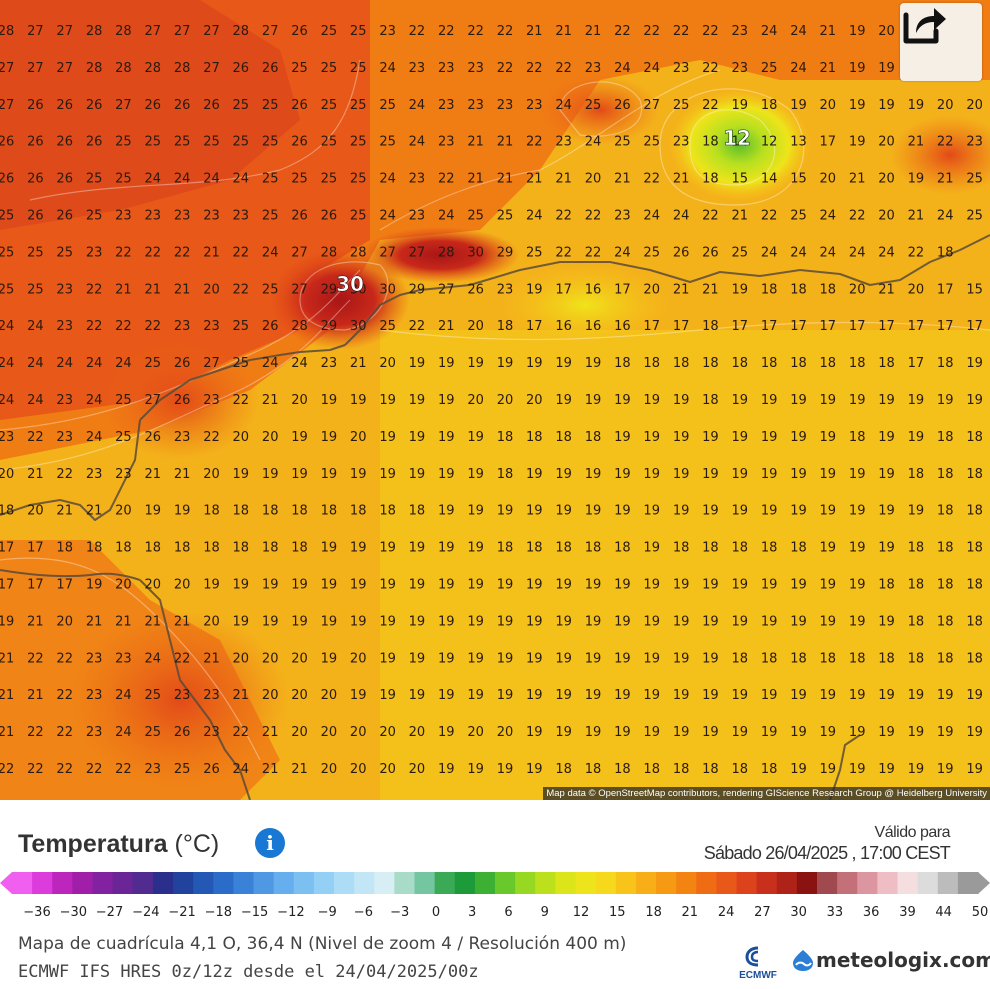  I want to click on scale-tick-label: 9, so click(544, 912).